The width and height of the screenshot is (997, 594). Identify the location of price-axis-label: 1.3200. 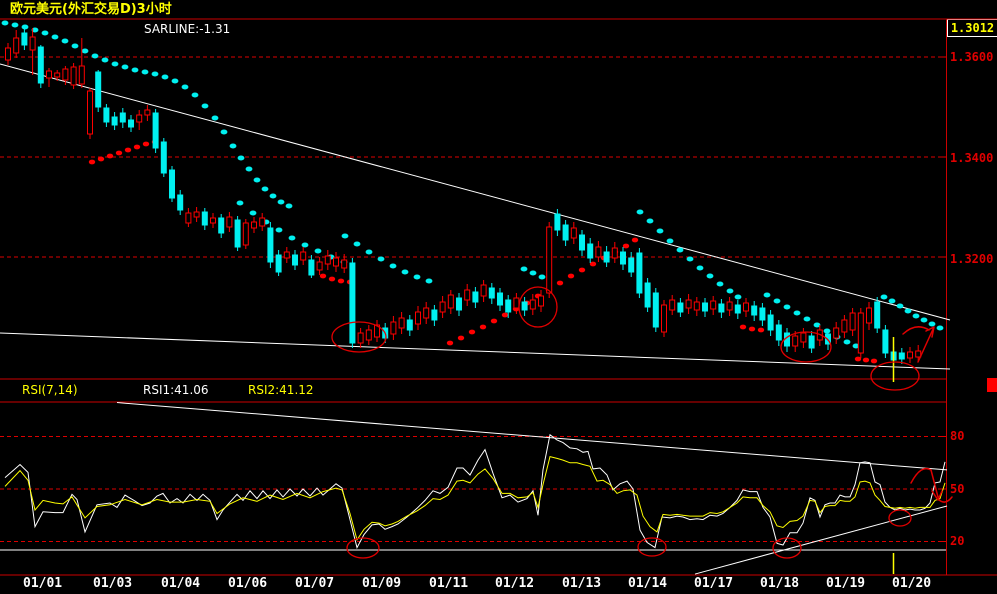
(972, 259).